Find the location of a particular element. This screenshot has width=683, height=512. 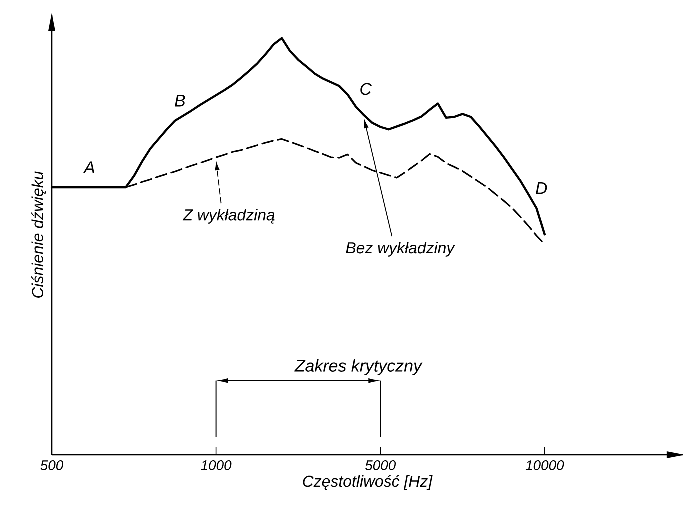

annotation: D is located at coordinates (542, 188).